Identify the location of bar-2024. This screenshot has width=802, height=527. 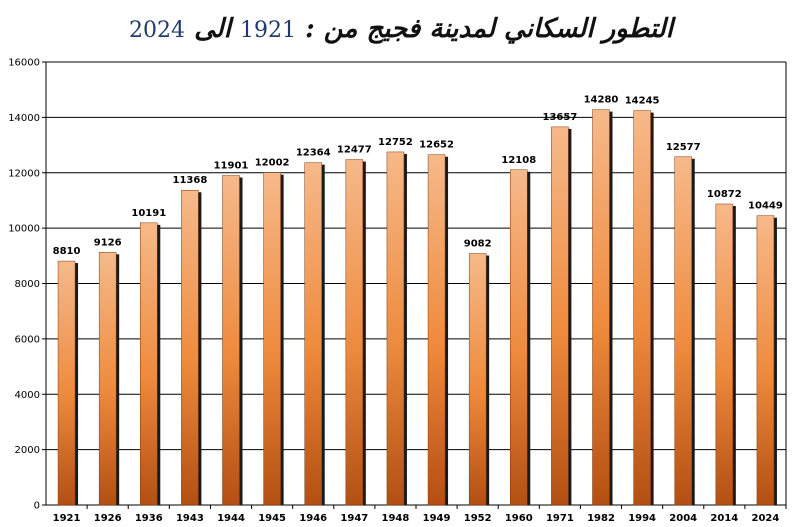
(765, 360).